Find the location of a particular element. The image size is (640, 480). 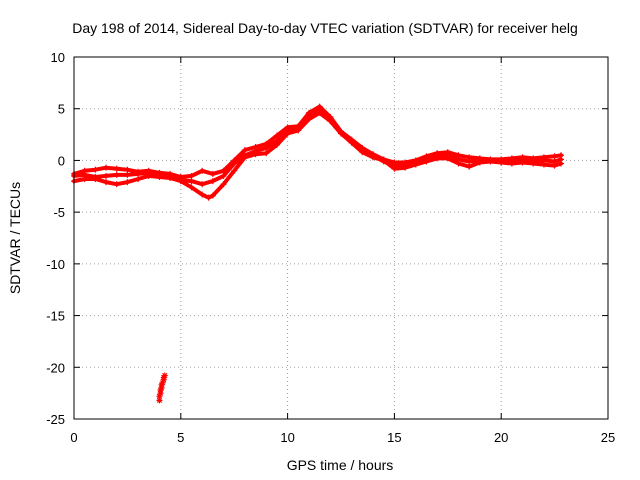

x-tick-label: 0 is located at coordinates (73, 437).